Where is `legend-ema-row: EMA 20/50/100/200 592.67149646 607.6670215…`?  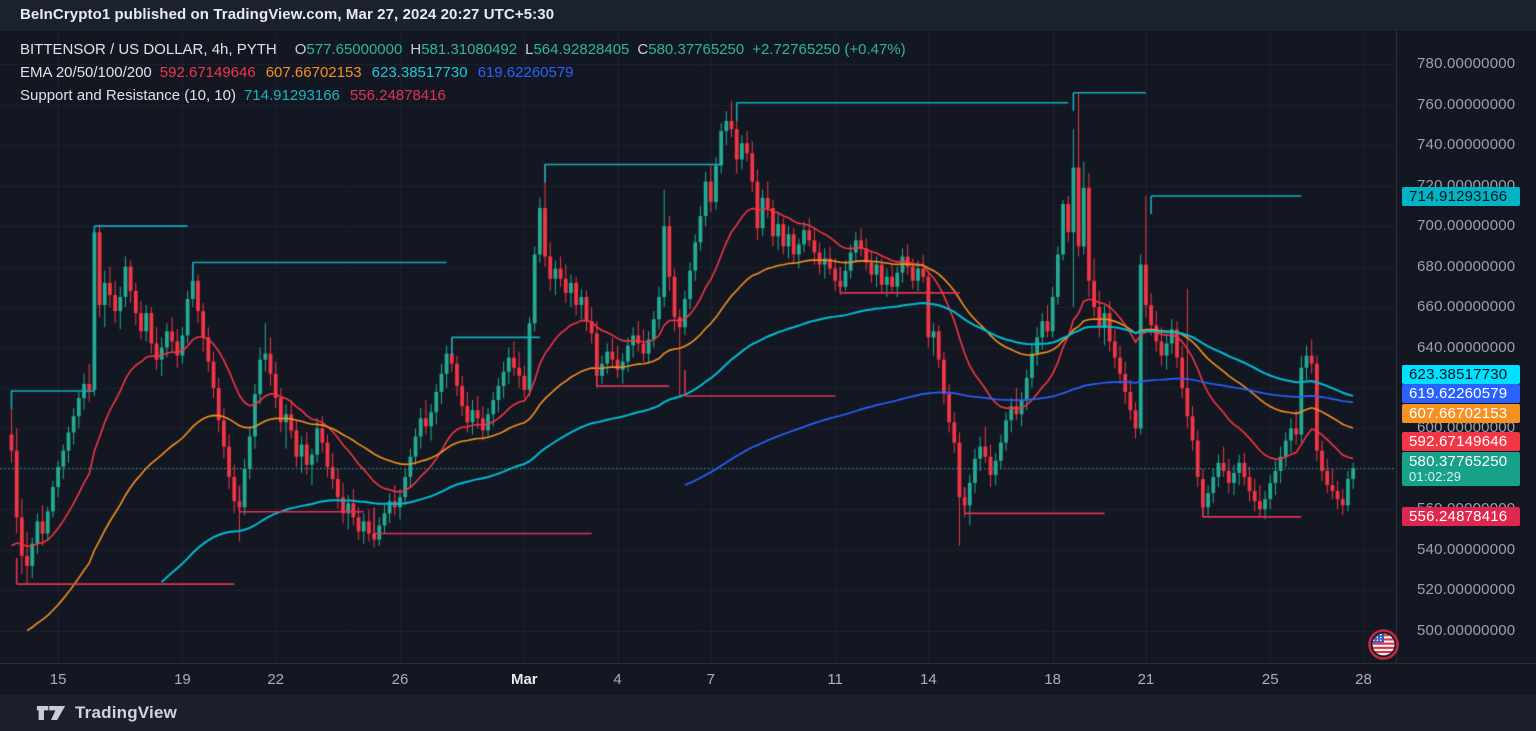 legend-ema-row: EMA 20/50/100/200 592.67149646 607.6670215… is located at coordinates (463, 72).